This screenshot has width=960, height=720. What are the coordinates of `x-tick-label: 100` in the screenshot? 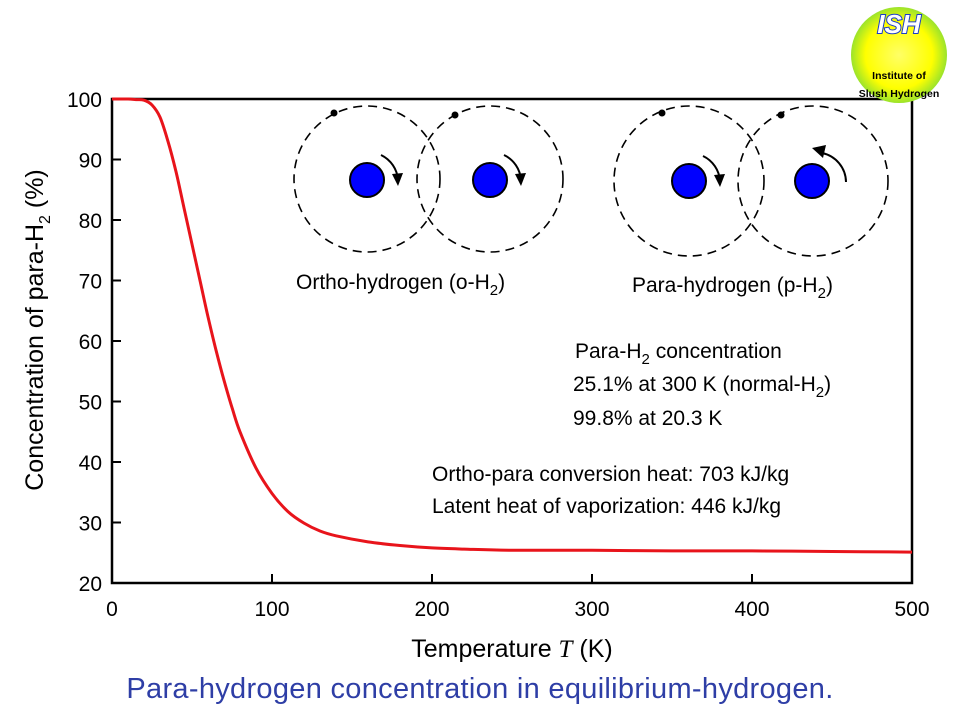 It's located at (271, 609).